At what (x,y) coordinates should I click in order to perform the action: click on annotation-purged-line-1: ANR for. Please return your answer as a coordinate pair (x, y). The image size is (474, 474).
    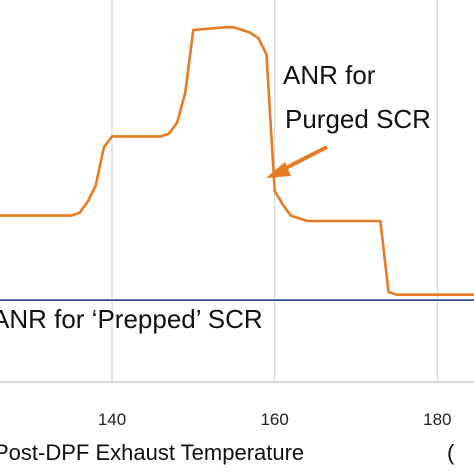
    Looking at the image, I should click on (329, 75).